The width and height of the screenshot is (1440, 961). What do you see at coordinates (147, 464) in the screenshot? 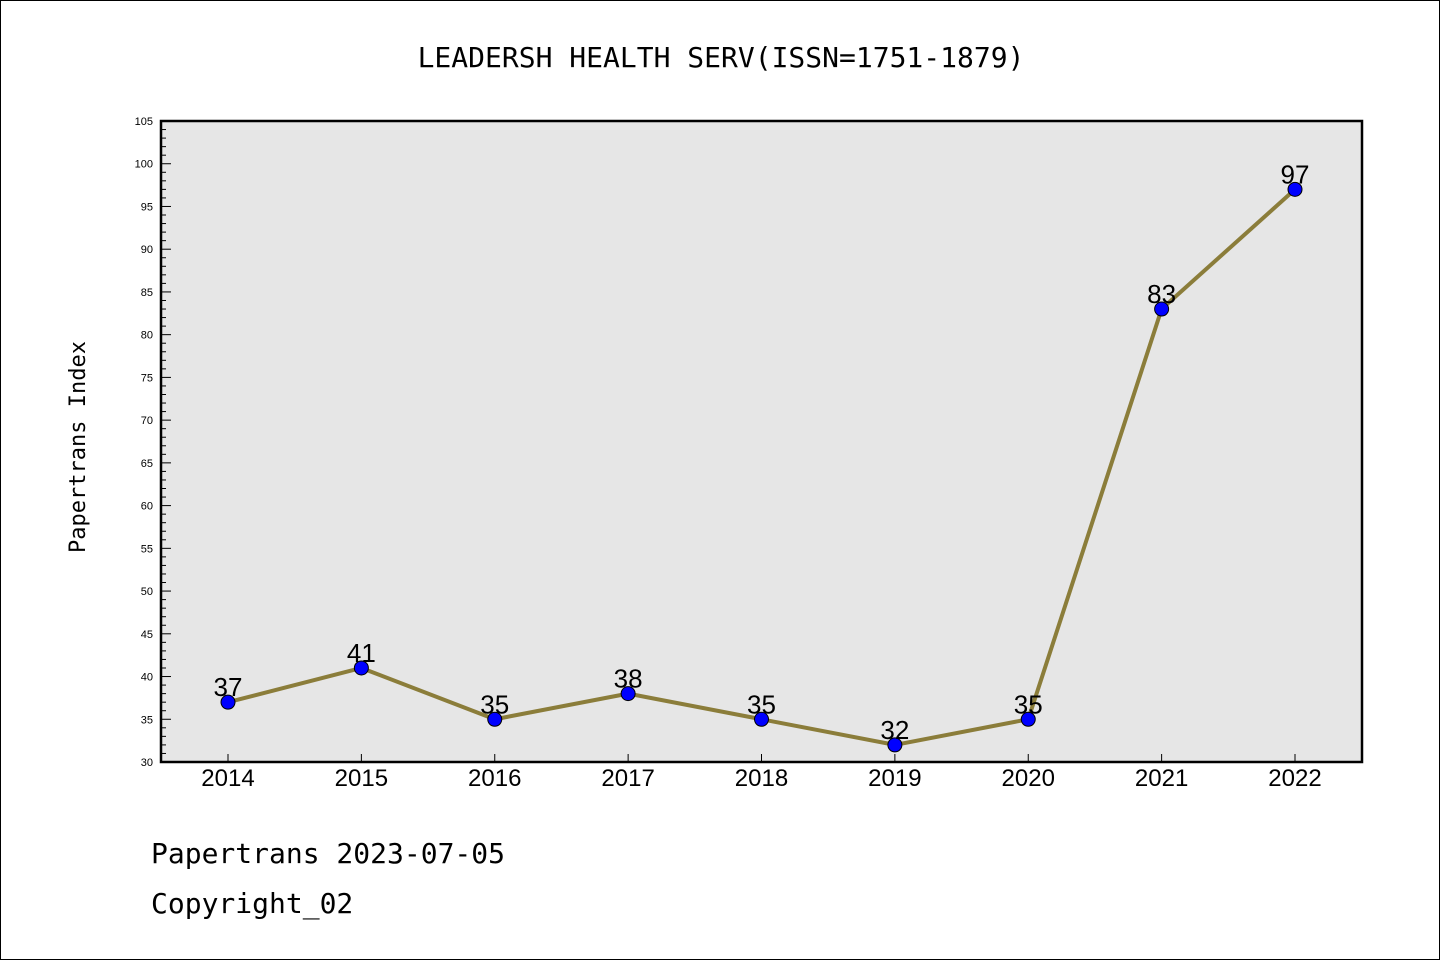
I see `y-tick-label: 65` at bounding box center [147, 464].